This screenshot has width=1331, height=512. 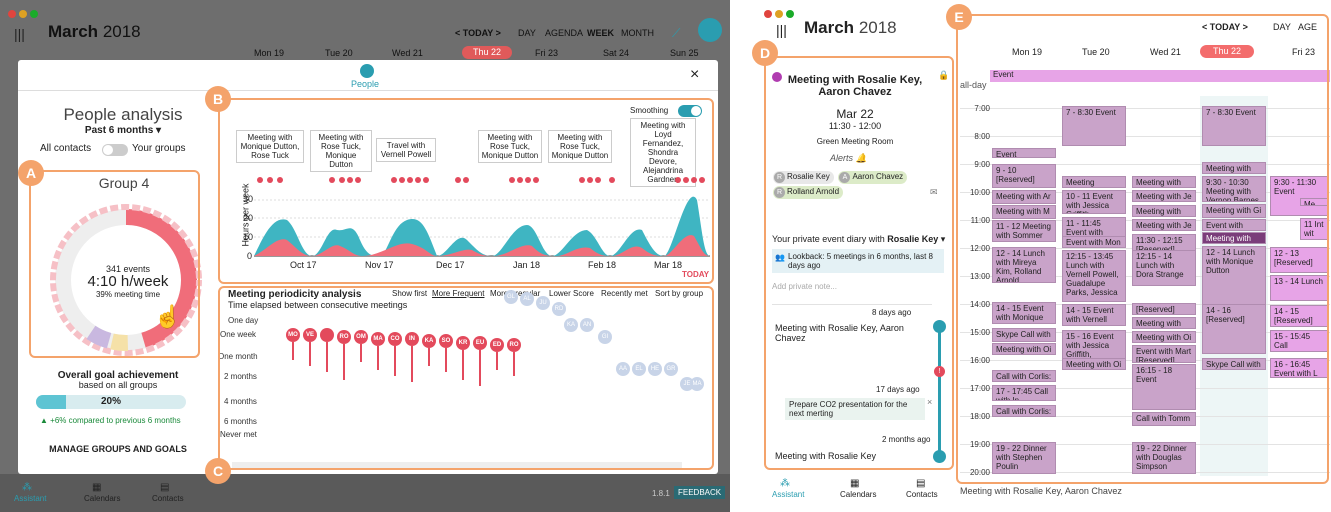 I want to click on sort-lower-score: Lower Score, so click(x=571, y=293).